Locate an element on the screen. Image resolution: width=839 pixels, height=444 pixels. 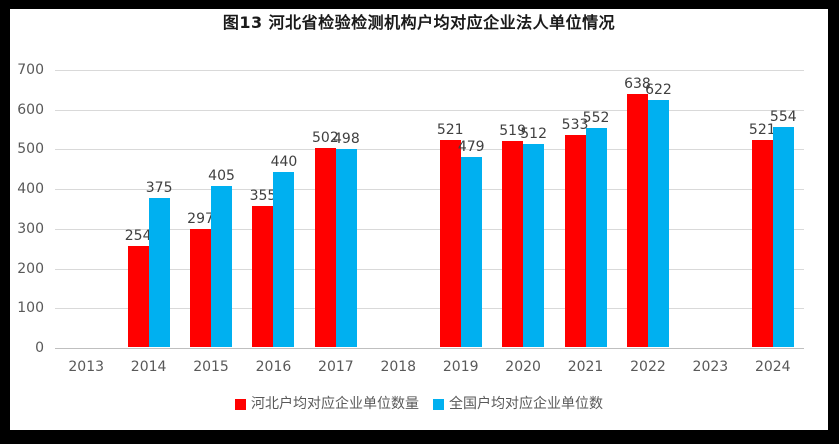
chart-legend: 河北户均对应企业单位数量 全国户均对应企业单位数 is located at coordinates (419, 404).